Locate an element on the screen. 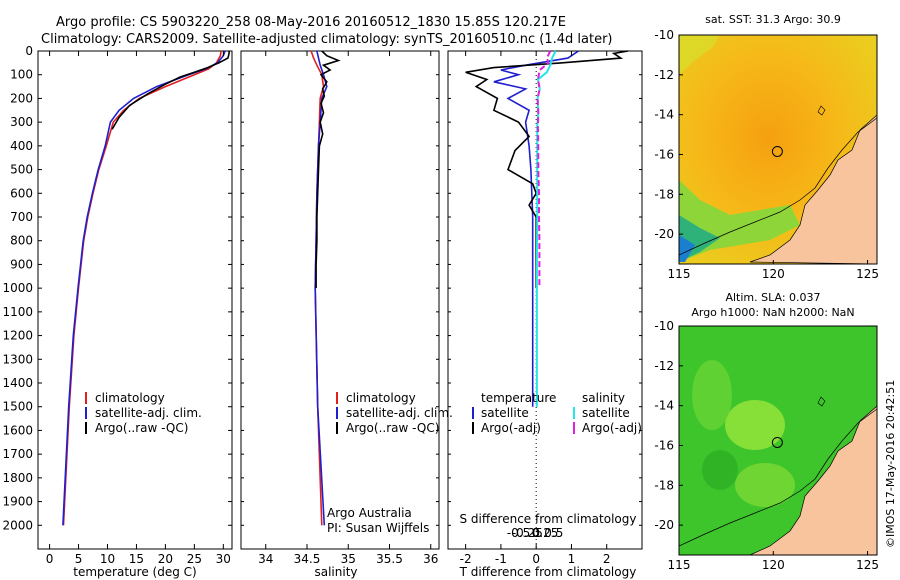 The height and width of the screenshot is (580, 900). temperature-xtick-label: 0 is located at coordinates (50, 559).